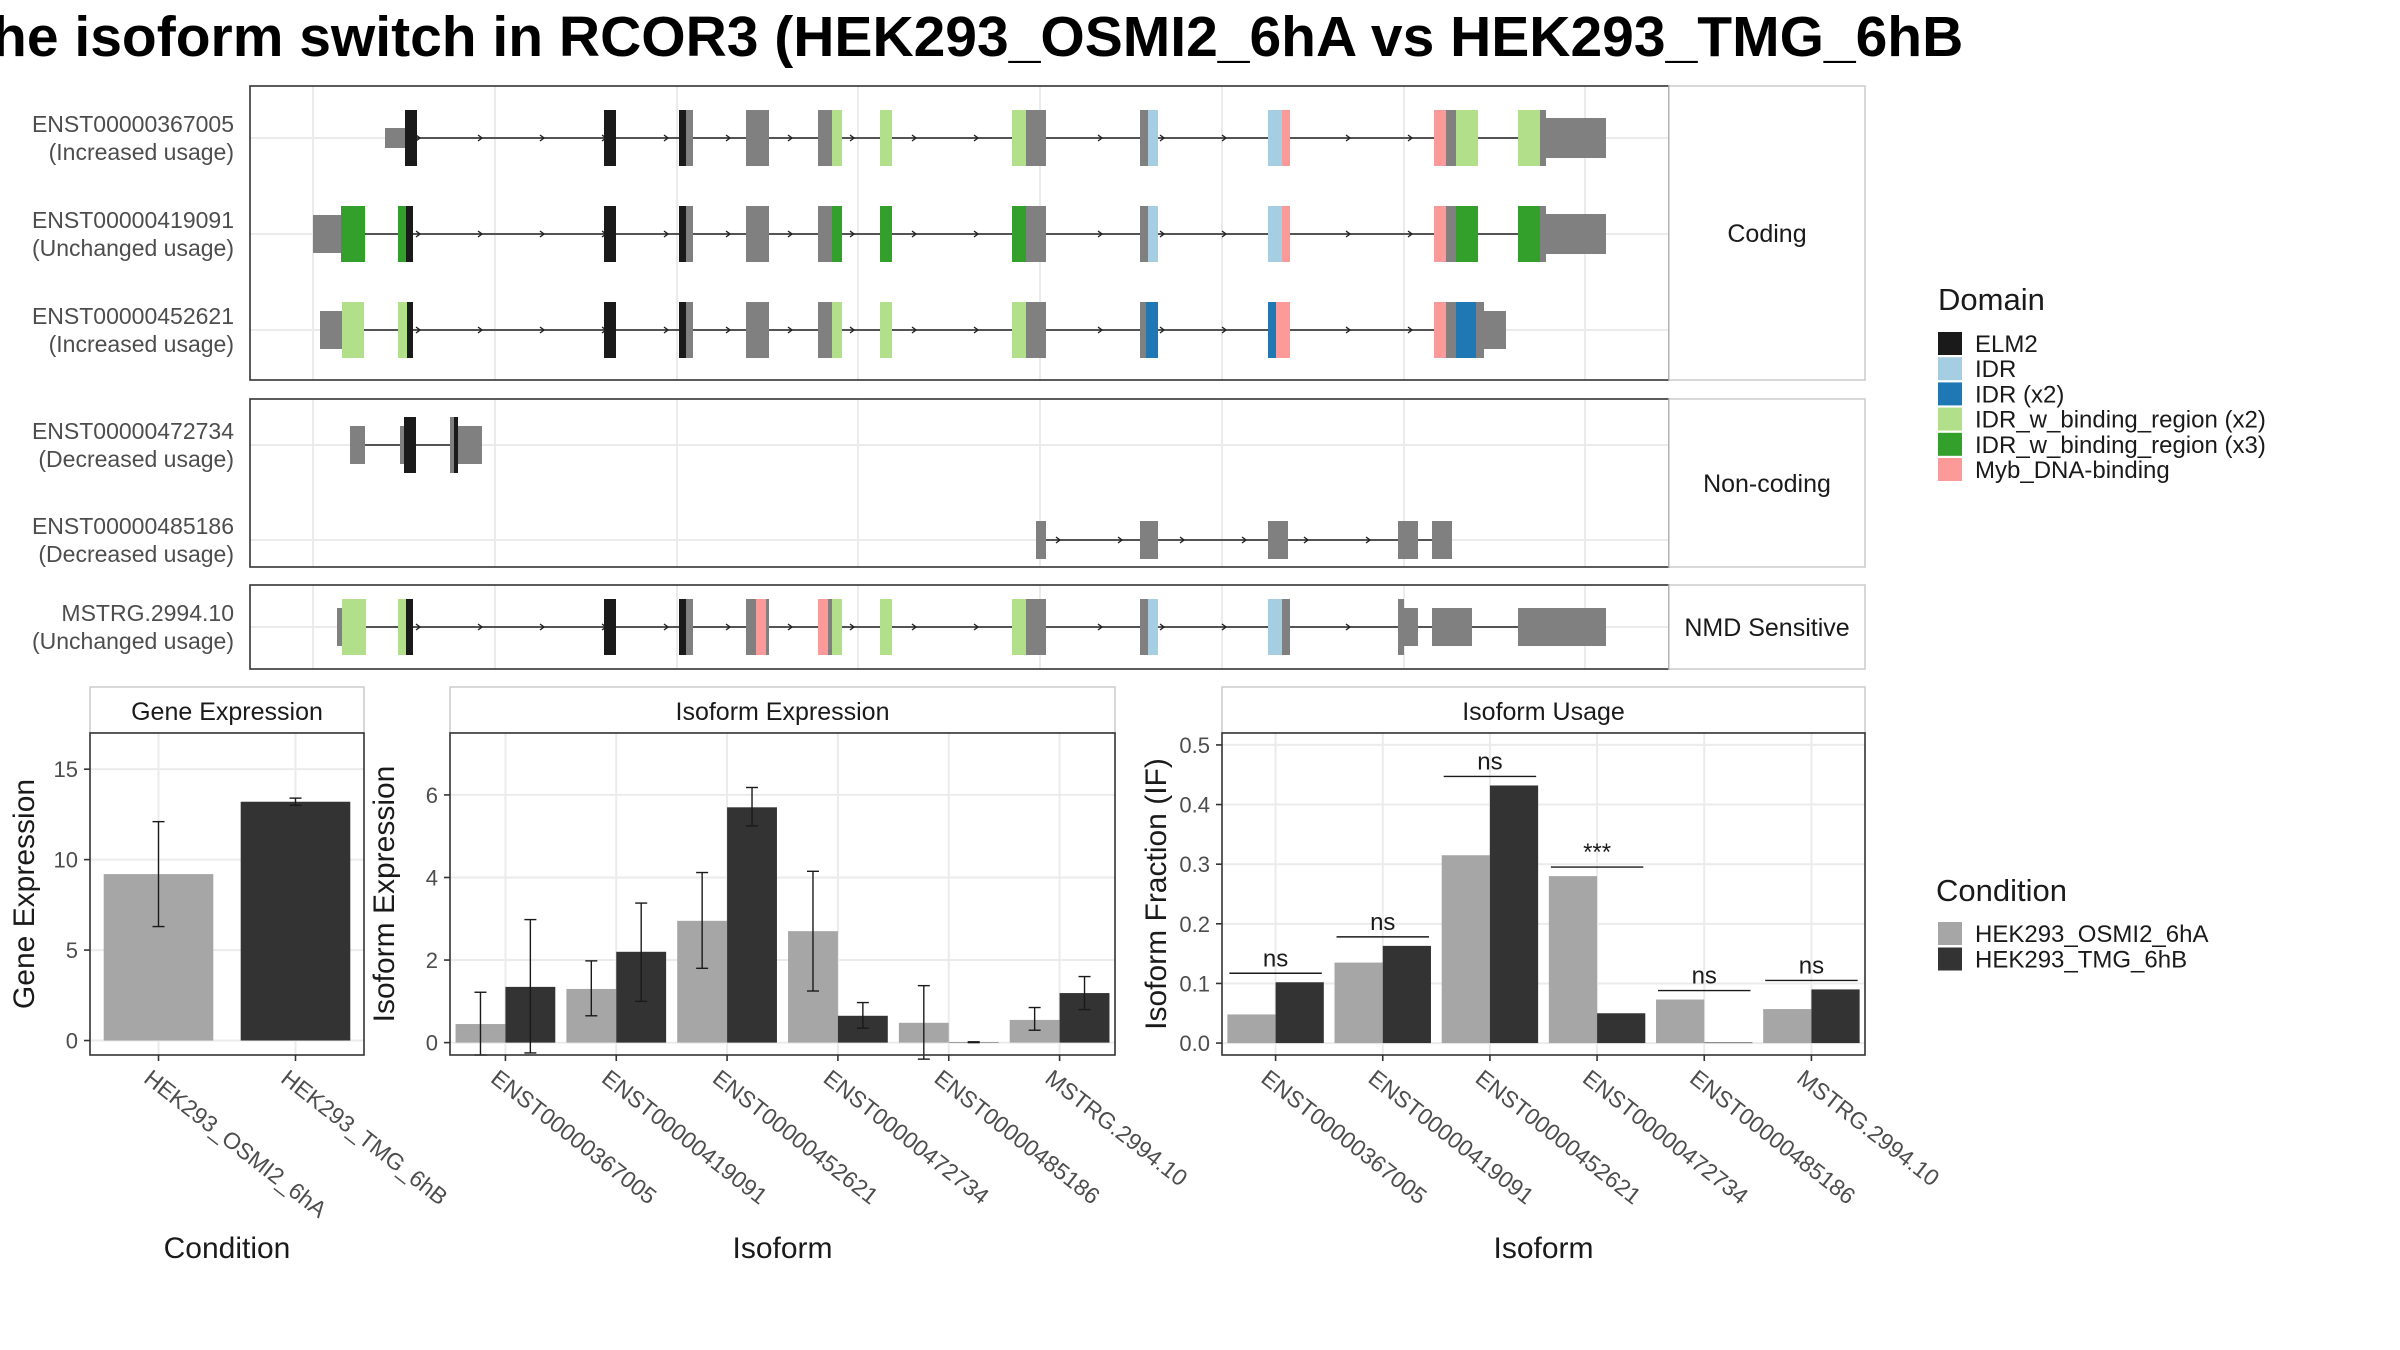  I want to click on y-tick-label: 6, so click(432, 795).